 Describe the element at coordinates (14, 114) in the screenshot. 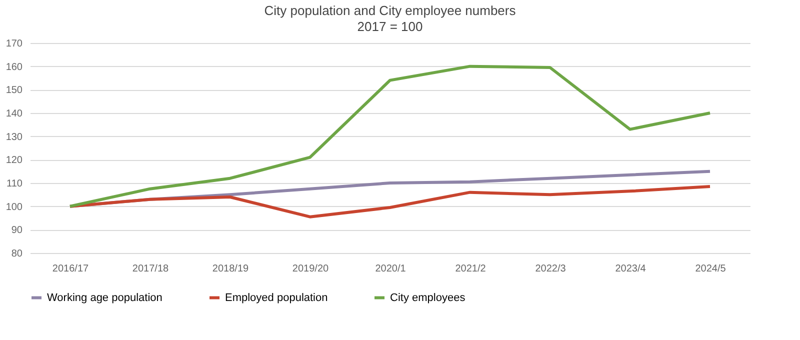

I see `y-tick-label: 140` at that location.